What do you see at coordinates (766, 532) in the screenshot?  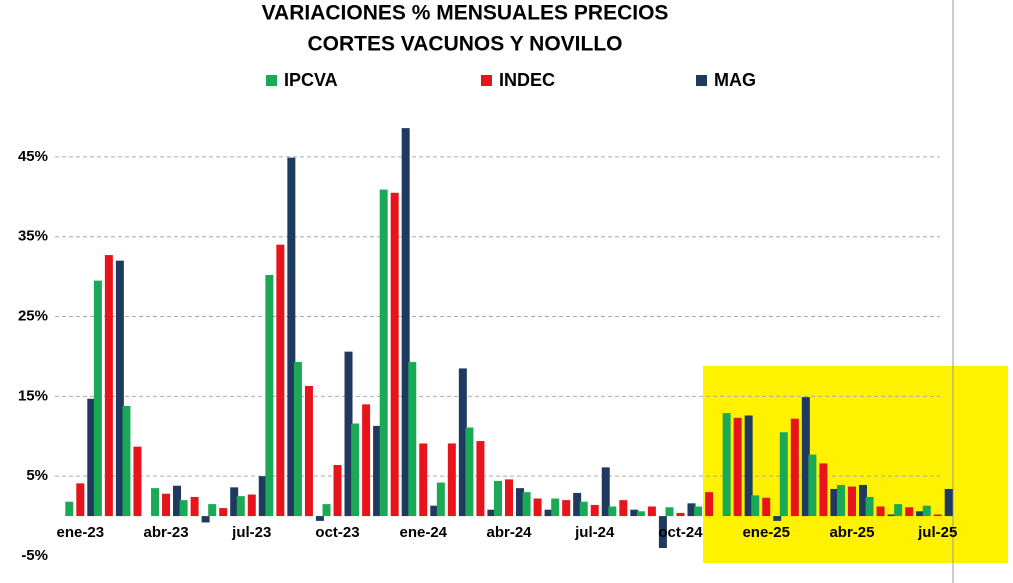 I see `x-tick-label: ene-25` at bounding box center [766, 532].